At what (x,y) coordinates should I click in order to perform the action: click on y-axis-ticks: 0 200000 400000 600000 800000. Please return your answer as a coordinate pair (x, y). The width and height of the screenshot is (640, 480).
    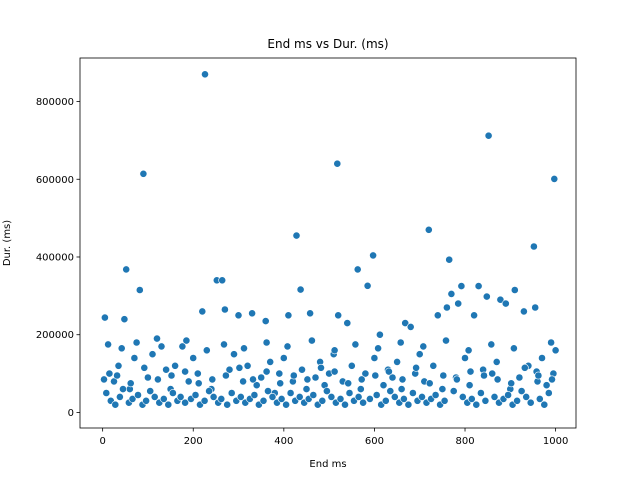
    Looking at the image, I should click on (58, 258).